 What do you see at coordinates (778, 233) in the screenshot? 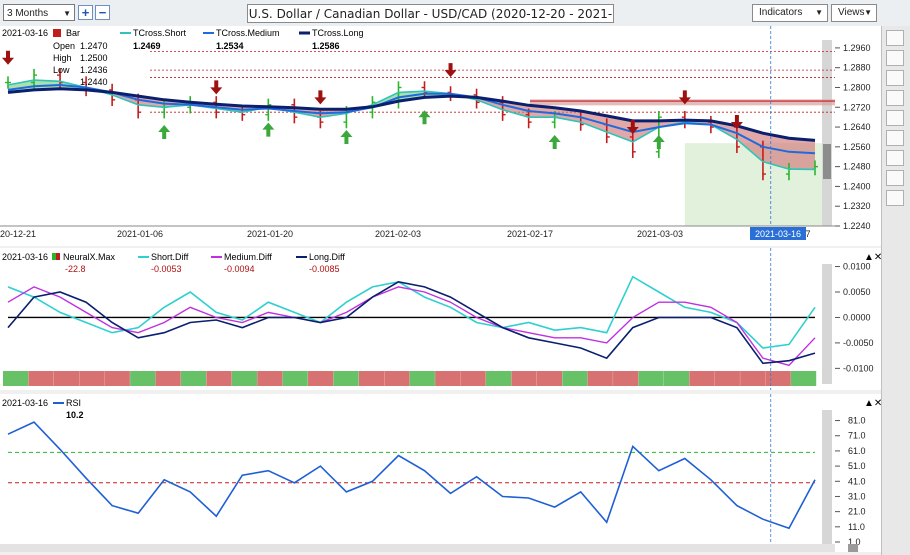
I see `x-tick-highlight` at bounding box center [778, 233].